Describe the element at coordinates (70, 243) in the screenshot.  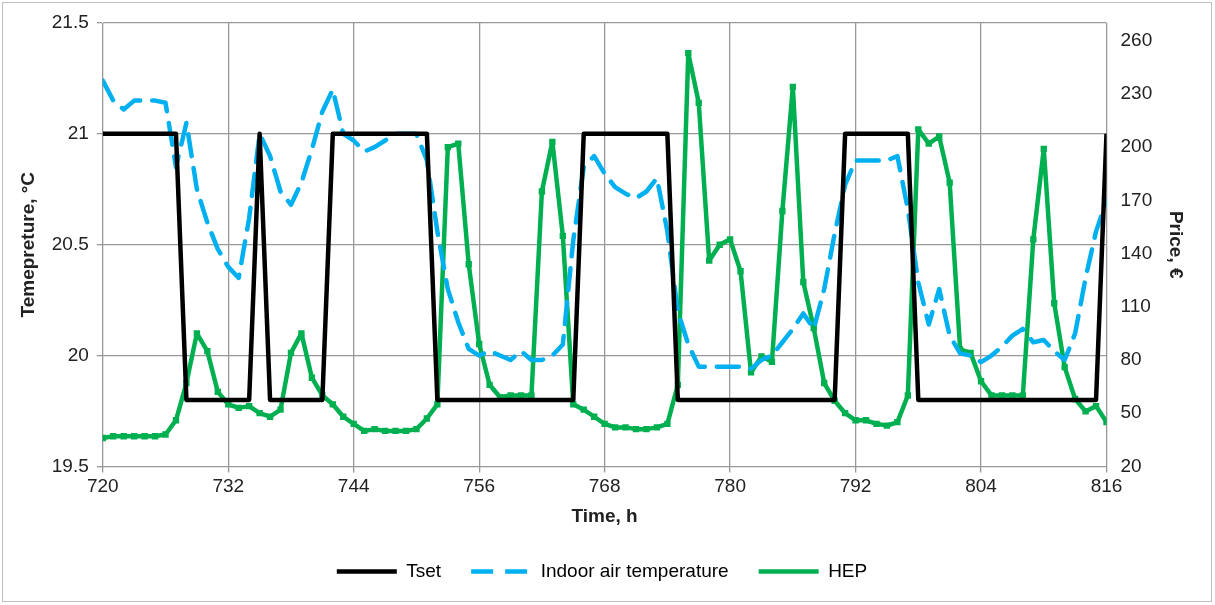
I see `y-tick-label: 20.5` at that location.